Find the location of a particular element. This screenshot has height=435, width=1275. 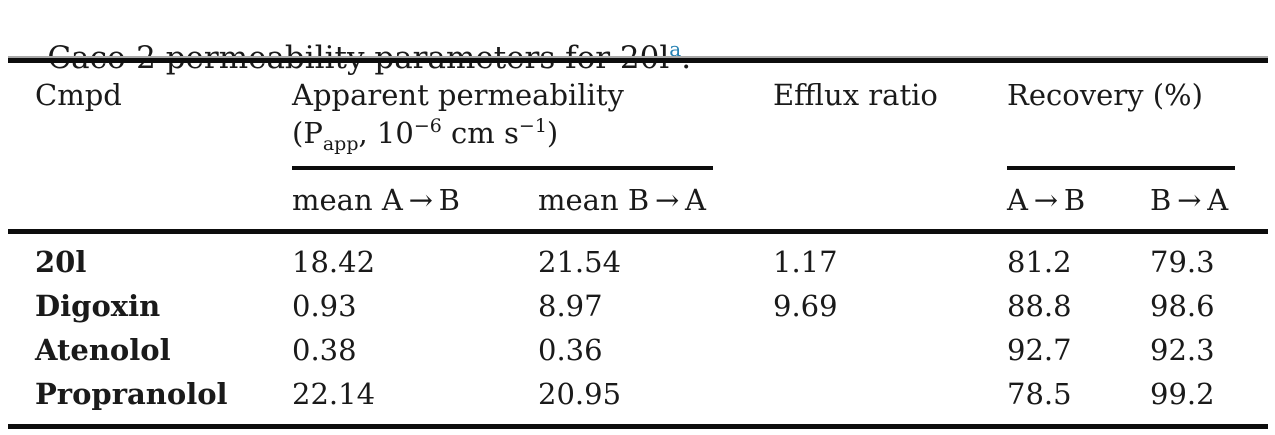

cell-recovery-b-to-a: 92.3 is located at coordinates (1182, 350).